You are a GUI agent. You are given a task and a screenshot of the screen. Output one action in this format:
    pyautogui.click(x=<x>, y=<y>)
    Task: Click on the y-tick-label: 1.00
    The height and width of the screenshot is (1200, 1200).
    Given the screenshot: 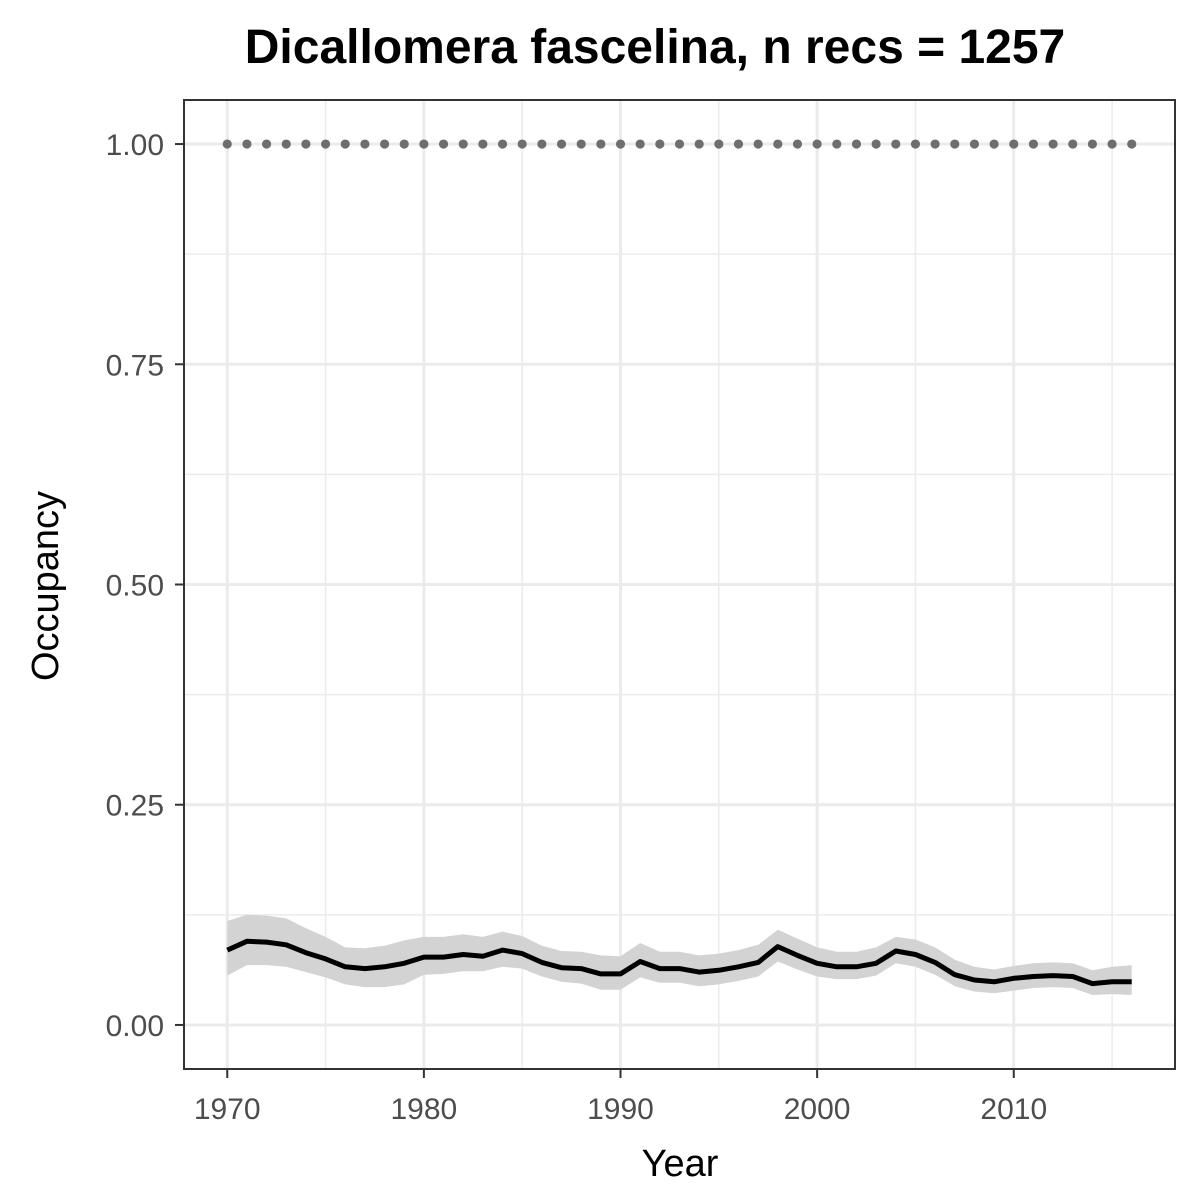 What is the action you would take?
    pyautogui.click(x=135, y=145)
    